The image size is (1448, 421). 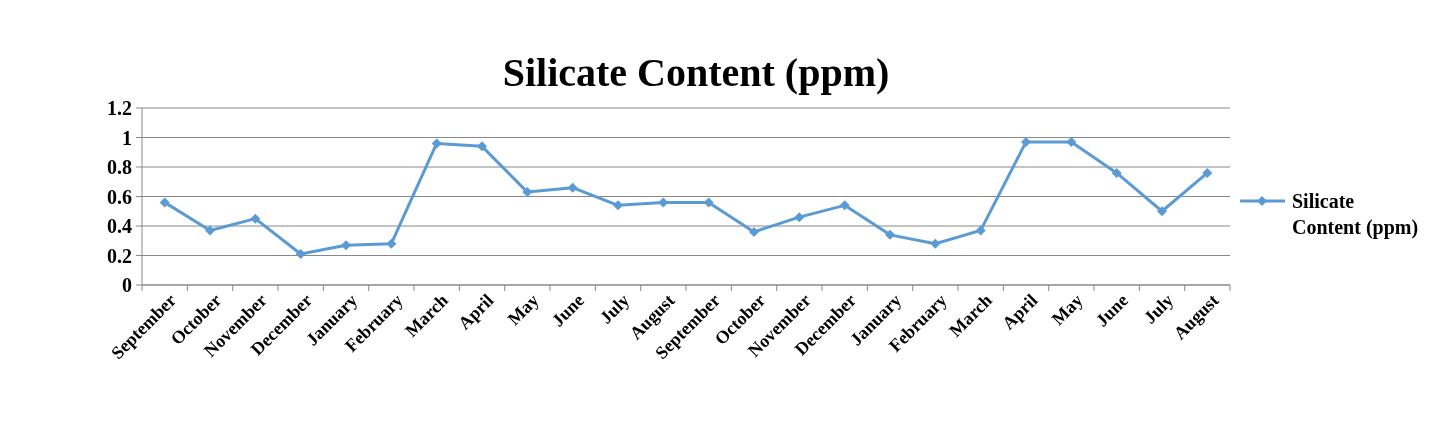 I want to click on legend-label: Silicate Content (ppm), so click(x=1355, y=214).